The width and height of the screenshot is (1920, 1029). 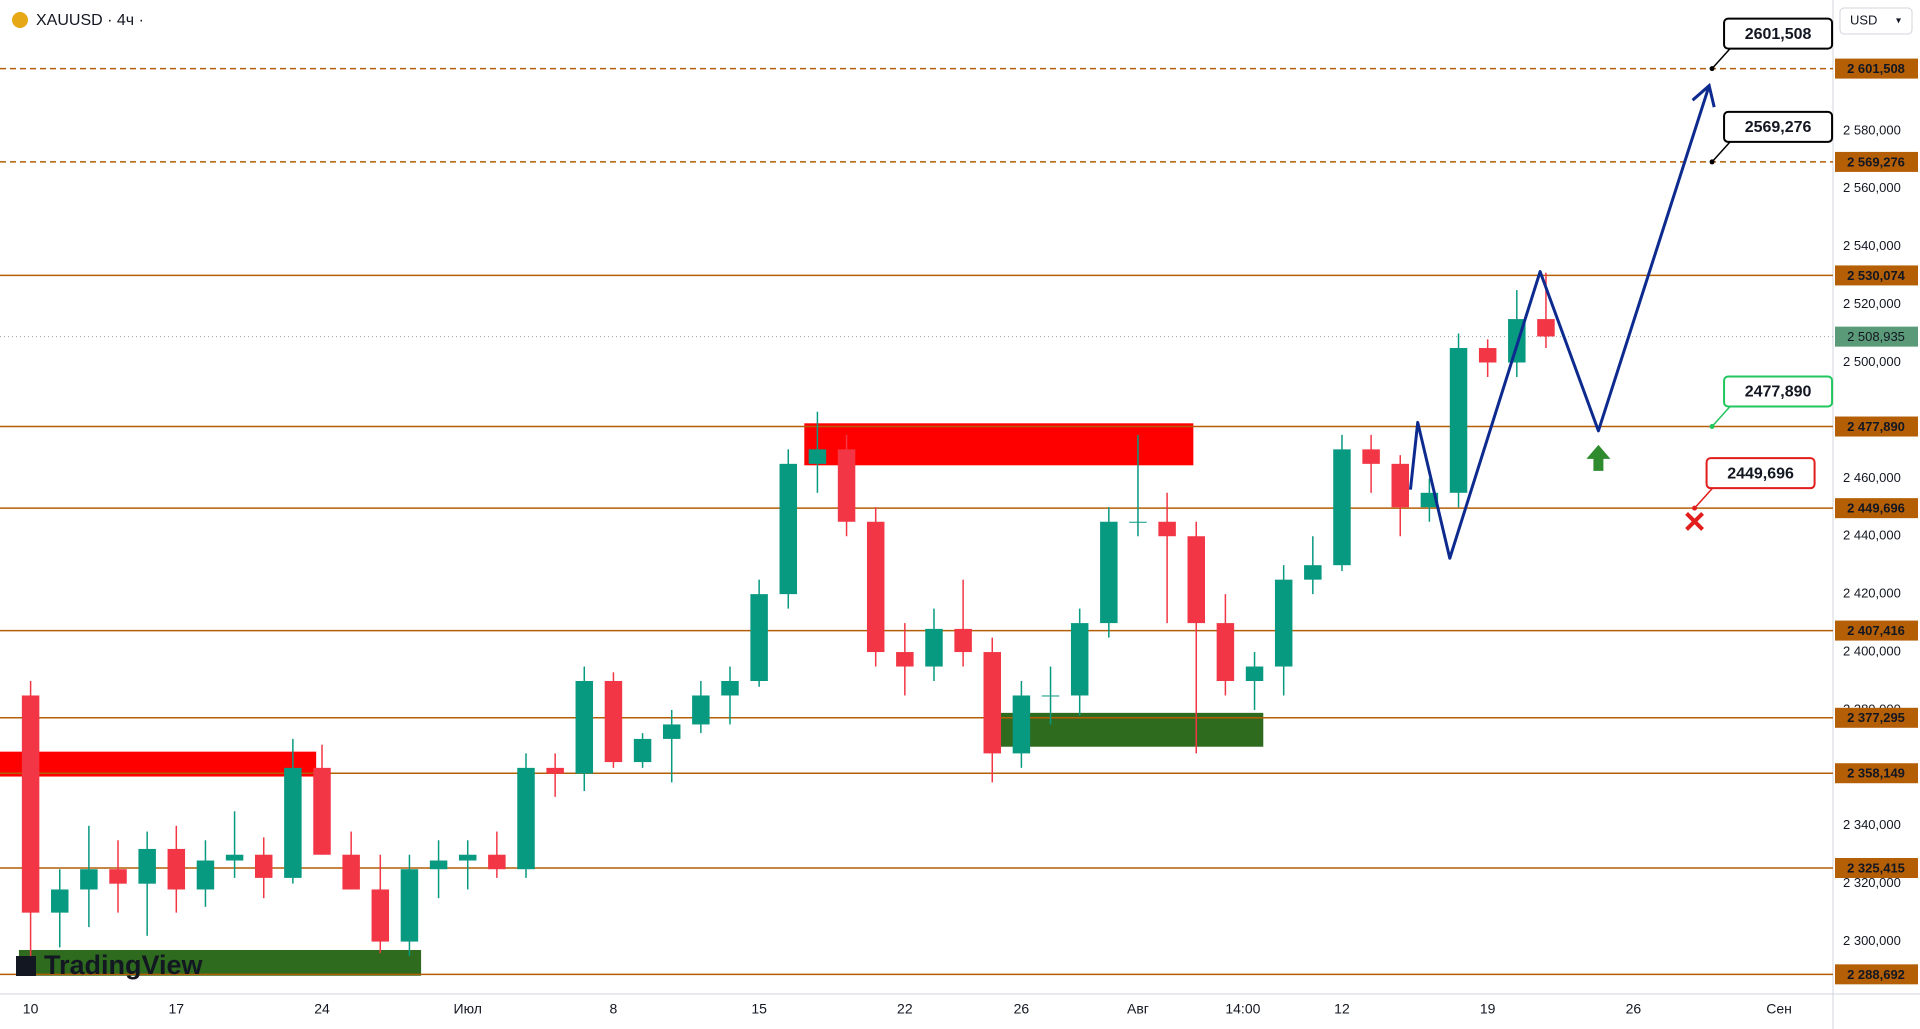 I want to click on x-tick-label: 8, so click(x=614, y=1009).